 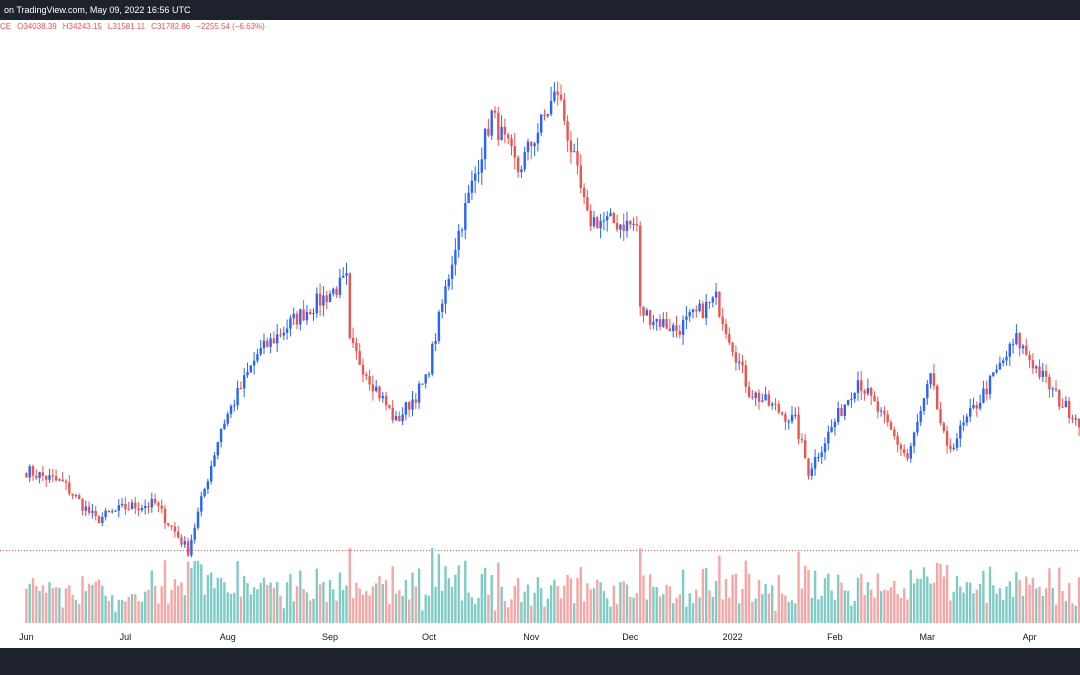 What do you see at coordinates (835, 637) in the screenshot?
I see `x-tick-label: Feb` at bounding box center [835, 637].